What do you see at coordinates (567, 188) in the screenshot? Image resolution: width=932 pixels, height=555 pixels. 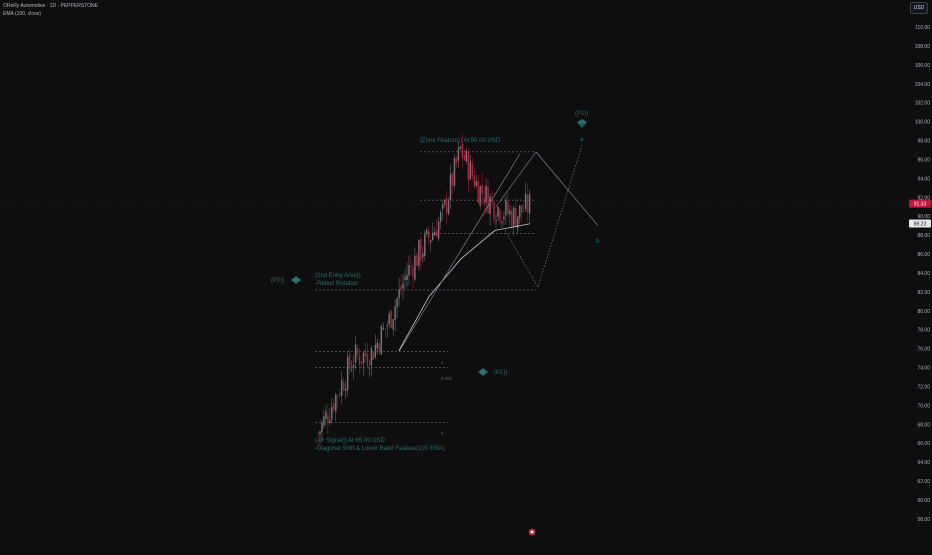 I see `projection-line-b` at bounding box center [567, 188].